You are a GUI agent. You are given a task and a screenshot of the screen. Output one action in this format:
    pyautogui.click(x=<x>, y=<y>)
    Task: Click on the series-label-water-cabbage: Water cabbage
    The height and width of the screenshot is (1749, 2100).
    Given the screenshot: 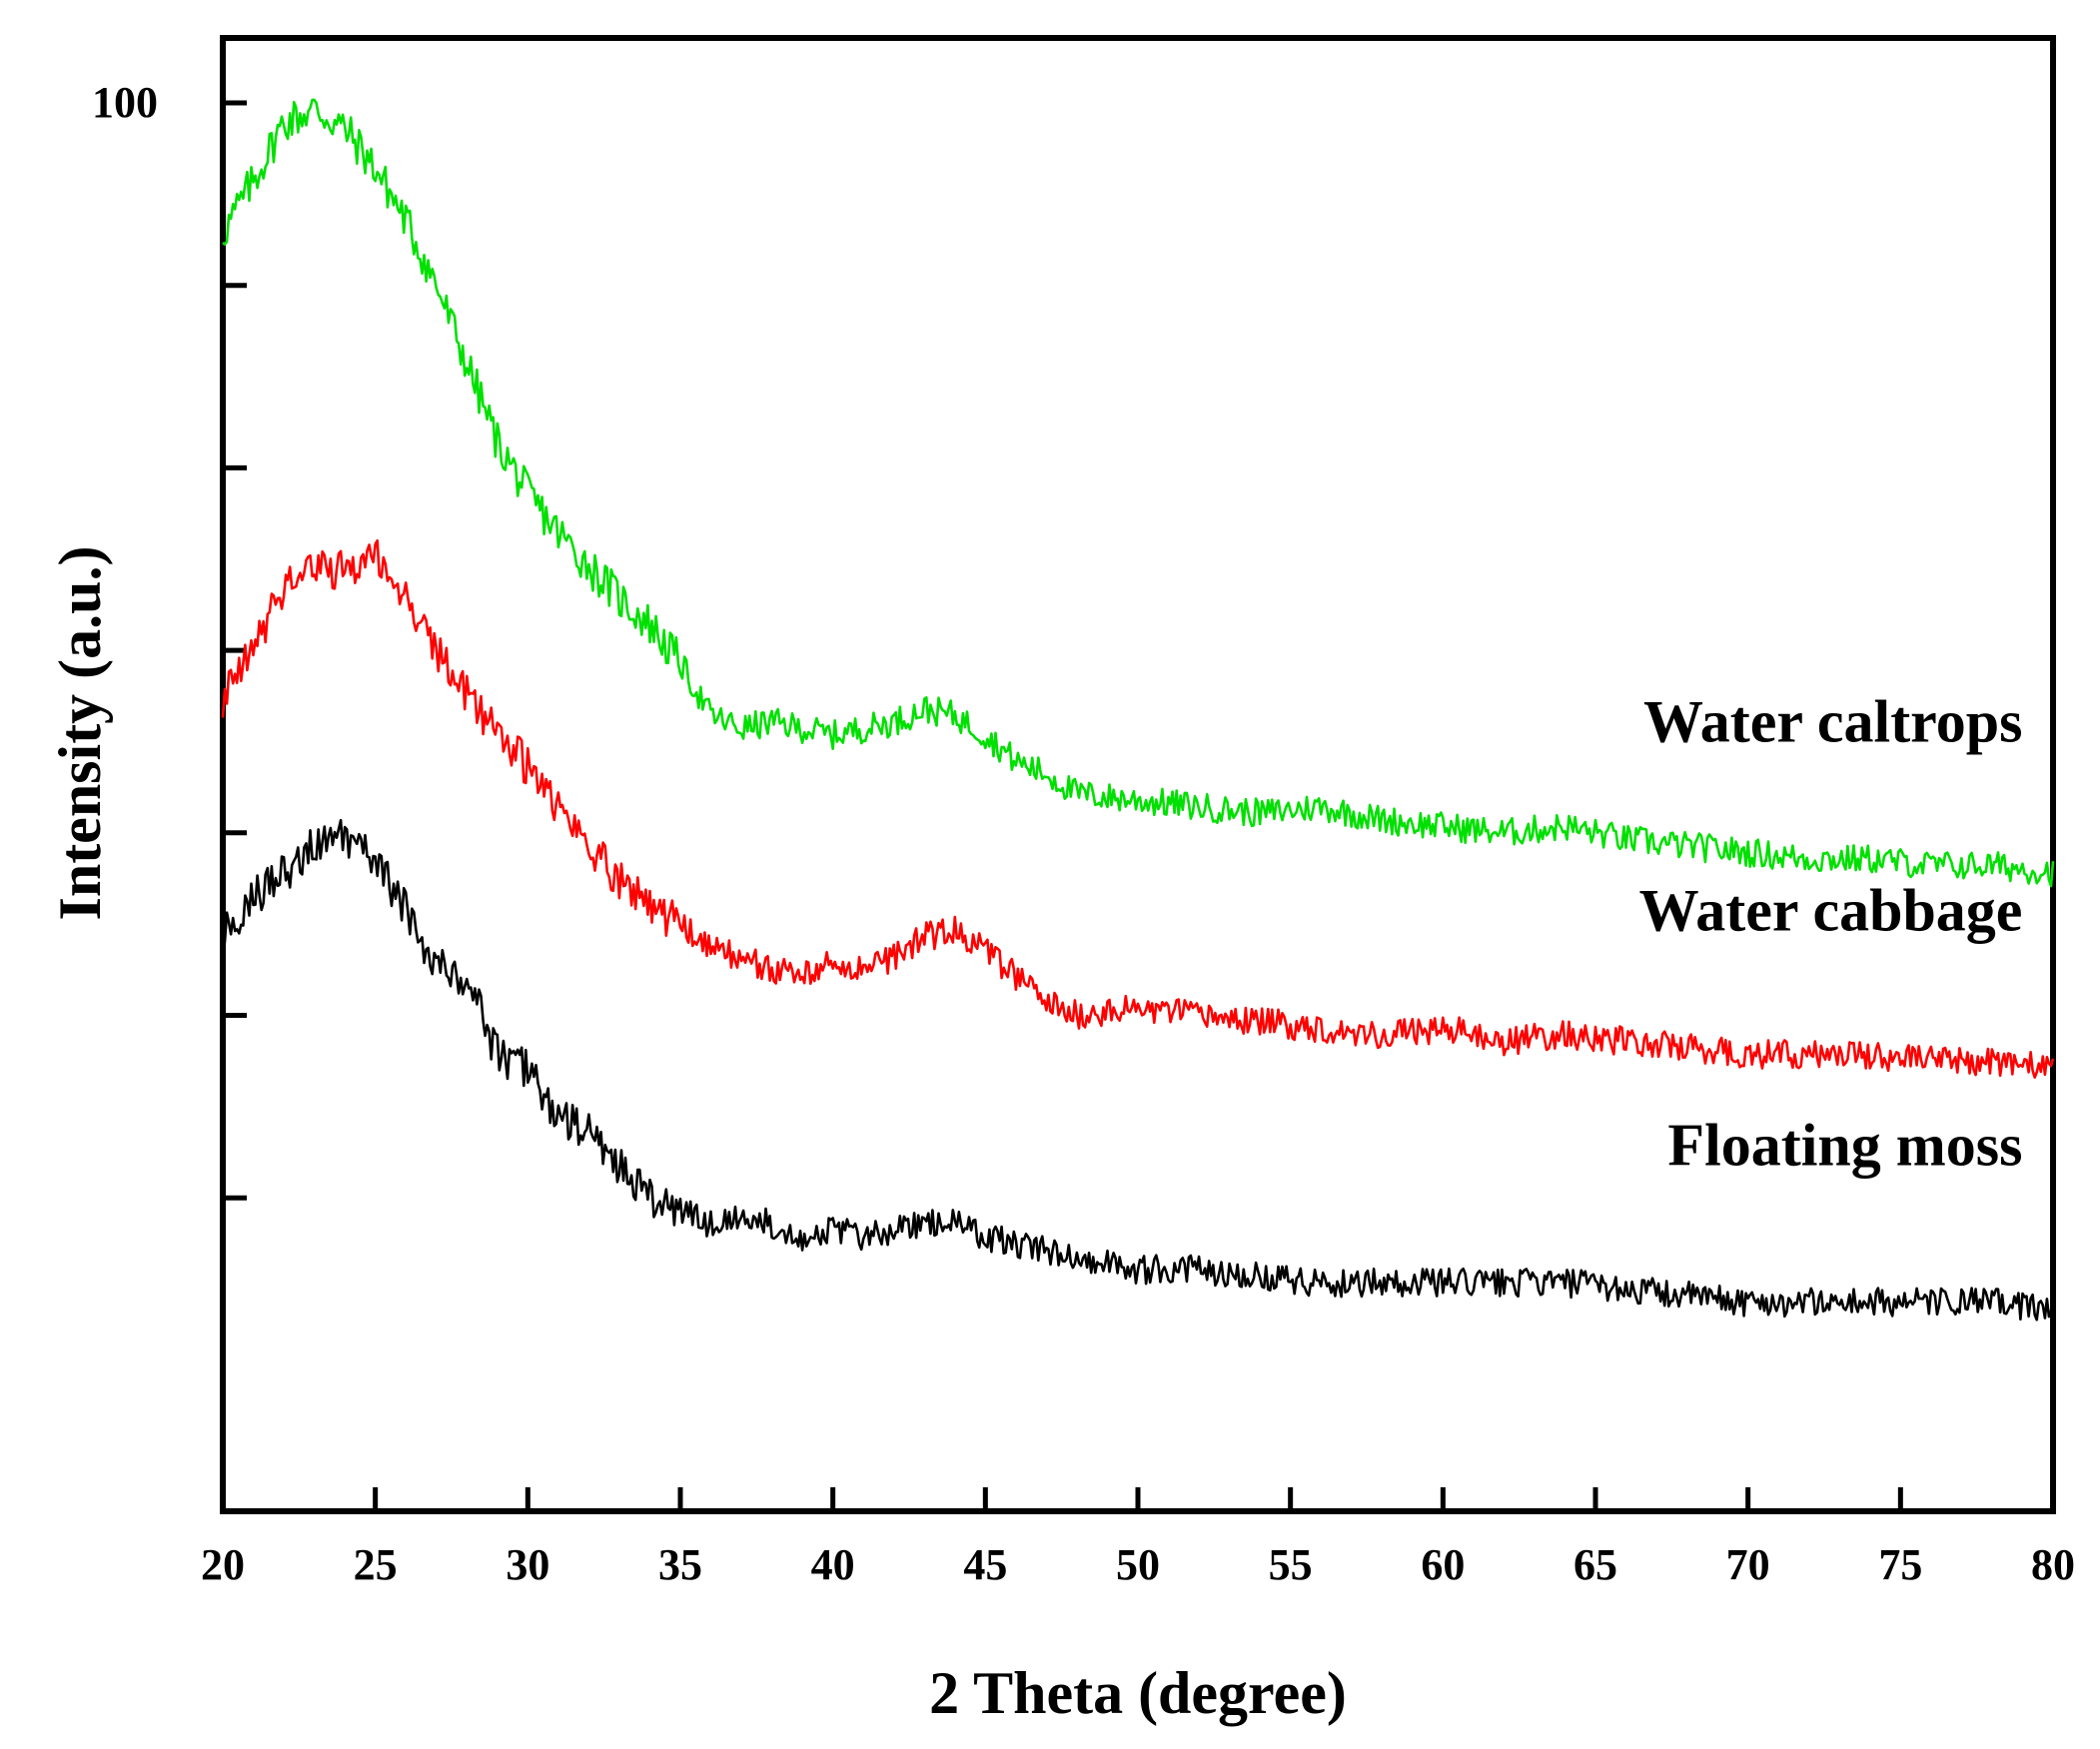 What is the action you would take?
    pyautogui.click(x=1831, y=911)
    